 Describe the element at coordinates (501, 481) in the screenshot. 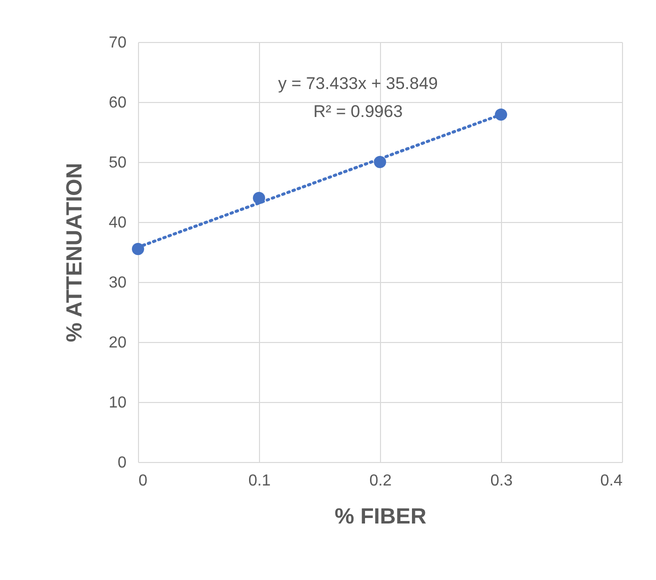

I see `x-tick-label: 0.3` at that location.